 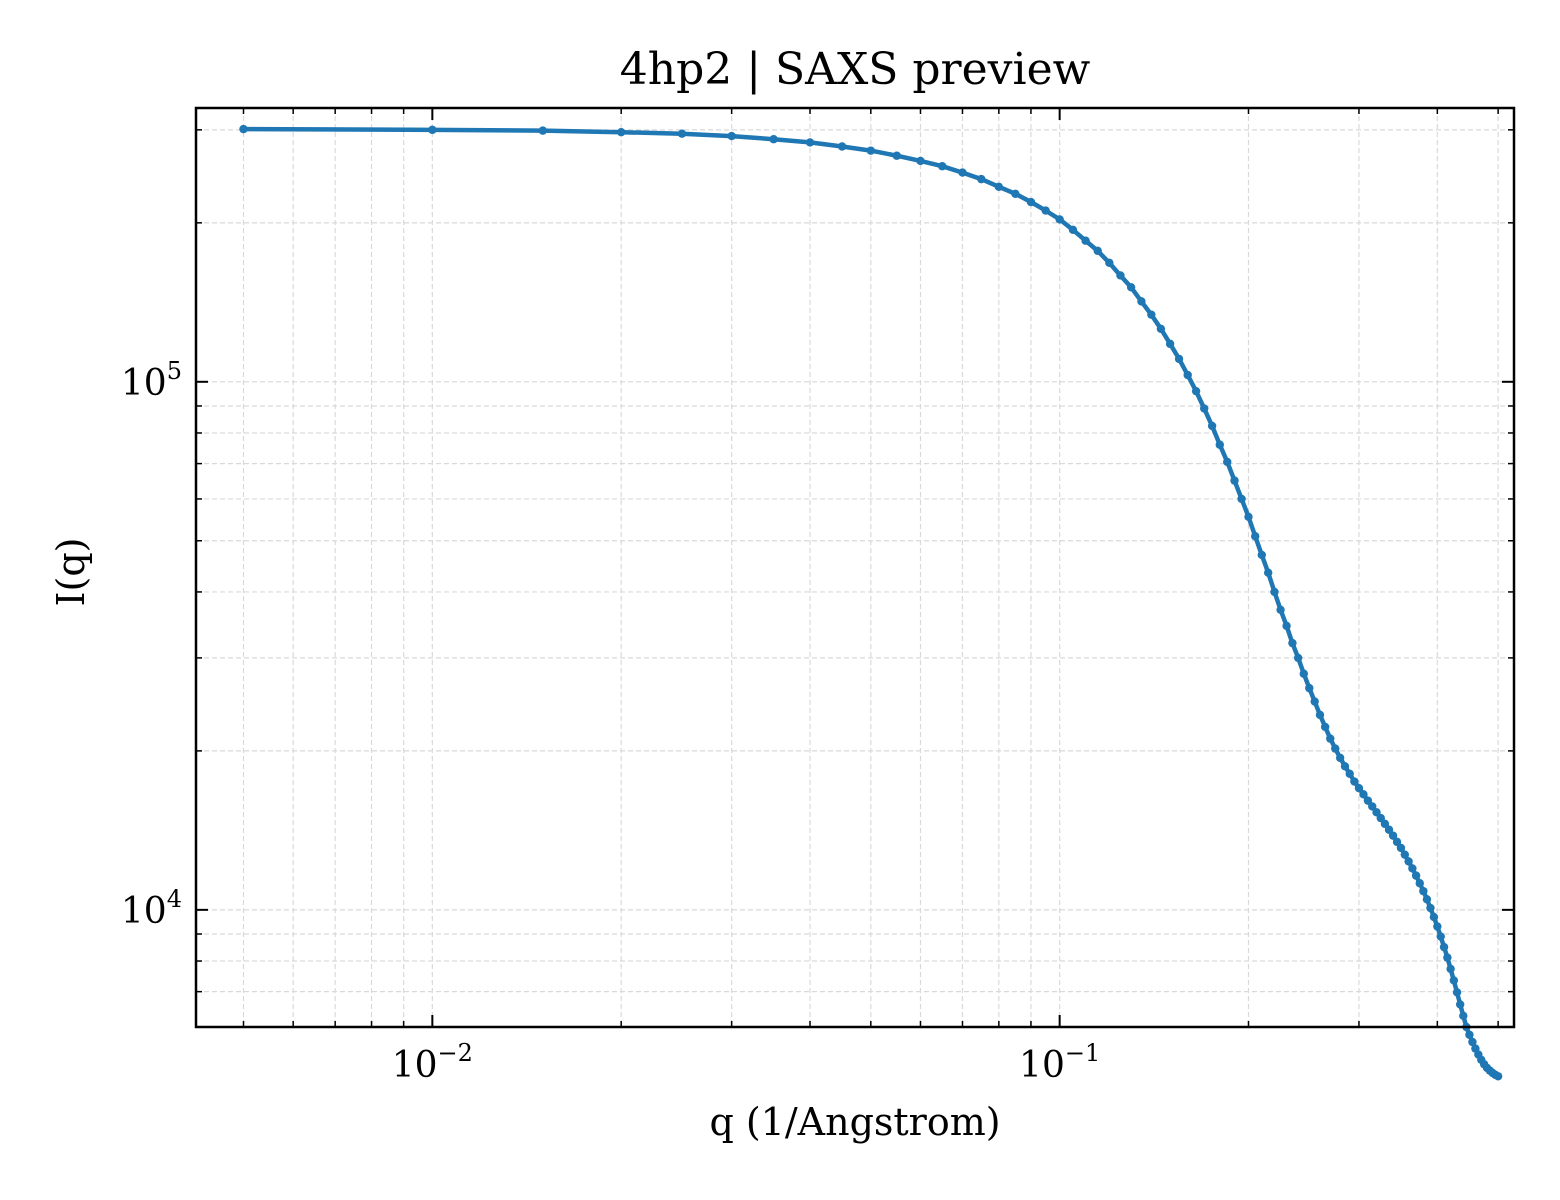 What do you see at coordinates (151, 380) in the screenshot?
I see `y-tick-label: 10⁵` at bounding box center [151, 380].